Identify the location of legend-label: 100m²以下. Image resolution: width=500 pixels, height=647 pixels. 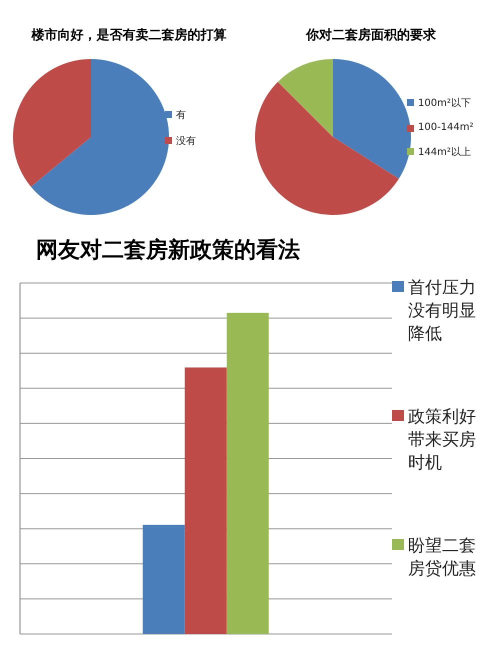
(444, 103).